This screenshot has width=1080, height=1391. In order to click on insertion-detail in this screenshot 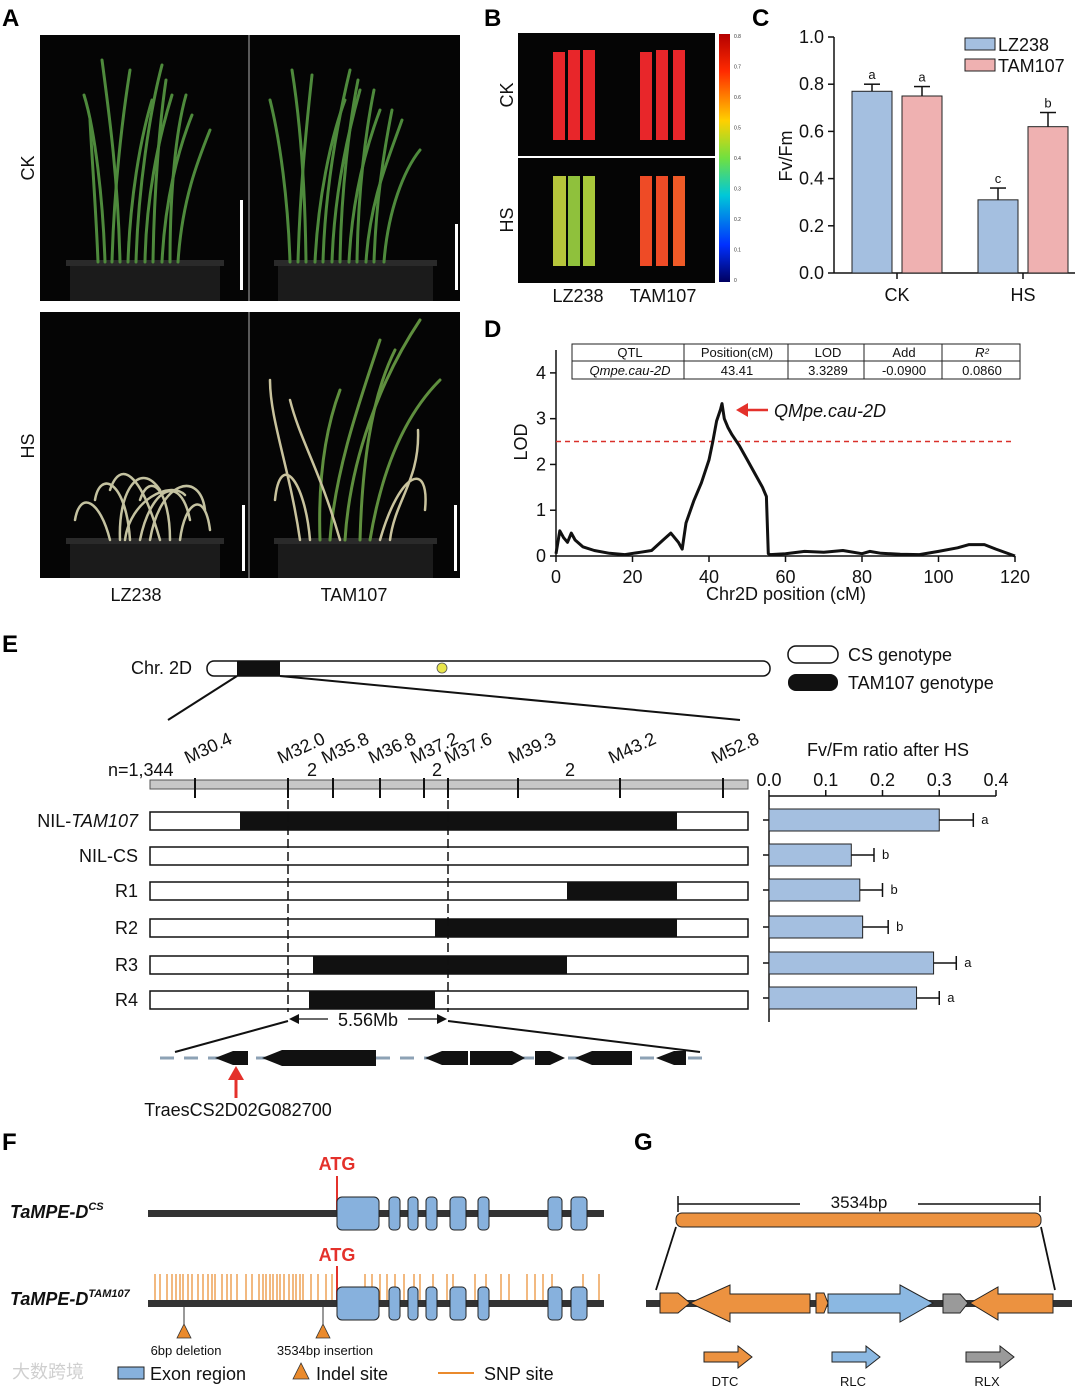, I will do `click(859, 1259)`.